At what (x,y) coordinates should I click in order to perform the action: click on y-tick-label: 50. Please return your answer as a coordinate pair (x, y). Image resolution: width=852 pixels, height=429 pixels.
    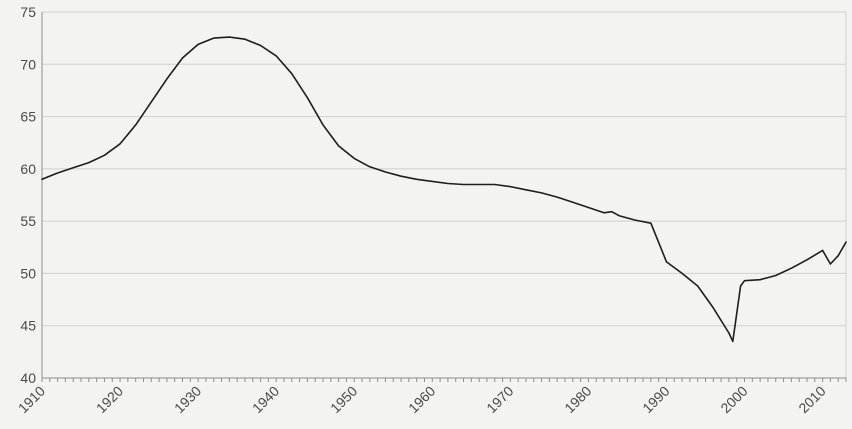
    Looking at the image, I should click on (28, 273).